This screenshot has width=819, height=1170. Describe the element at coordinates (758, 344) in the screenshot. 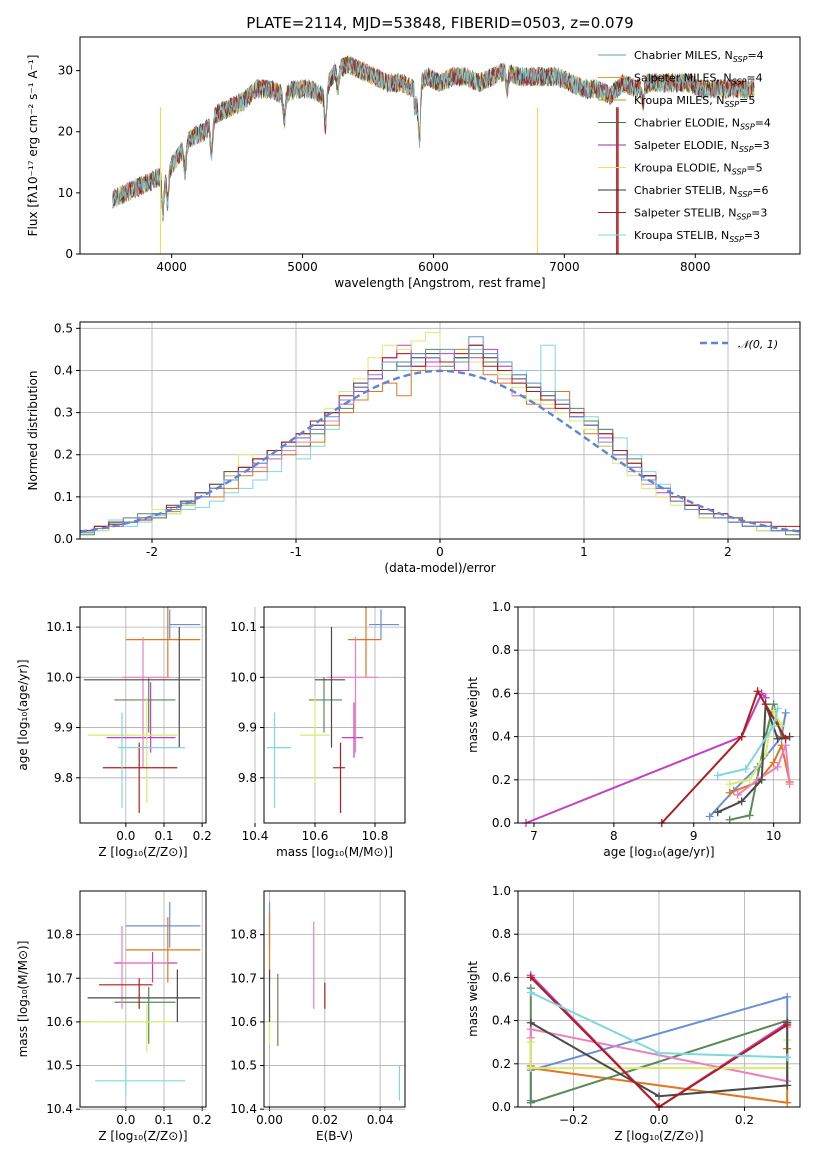

I see `legend-label: 𝒩(0, 1)` at that location.